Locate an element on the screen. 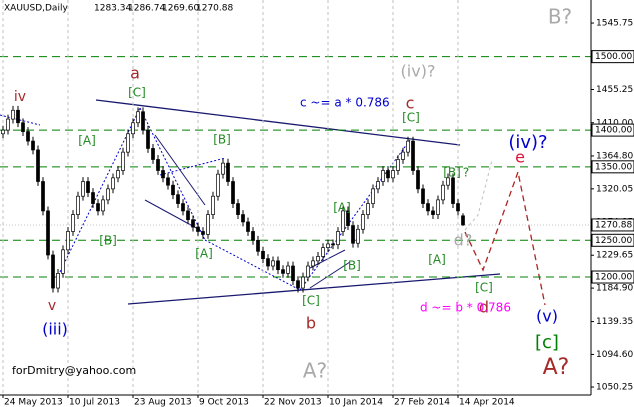  x-tick-label: 9 Oct 2013 is located at coordinates (224, 402).